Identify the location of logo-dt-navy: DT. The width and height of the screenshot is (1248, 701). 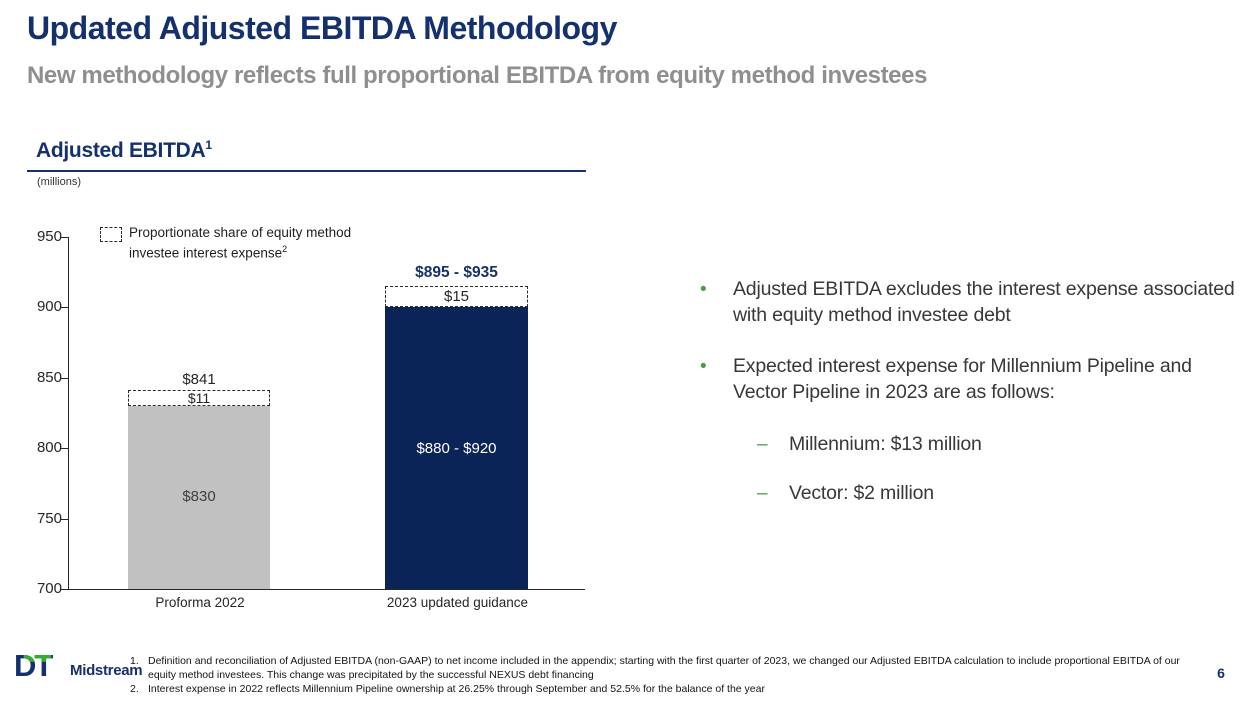
(33, 665).